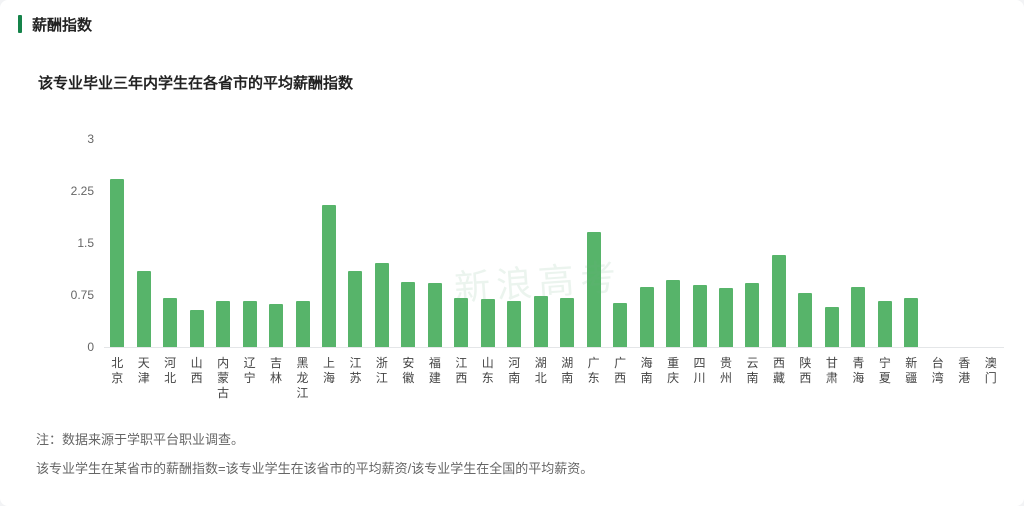  I want to click on bar-海南, so click(646, 316).